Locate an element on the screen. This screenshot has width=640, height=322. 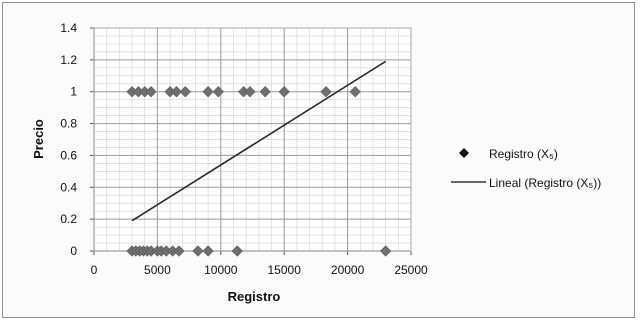
x-tick-label: 10000 is located at coordinates (221, 270).